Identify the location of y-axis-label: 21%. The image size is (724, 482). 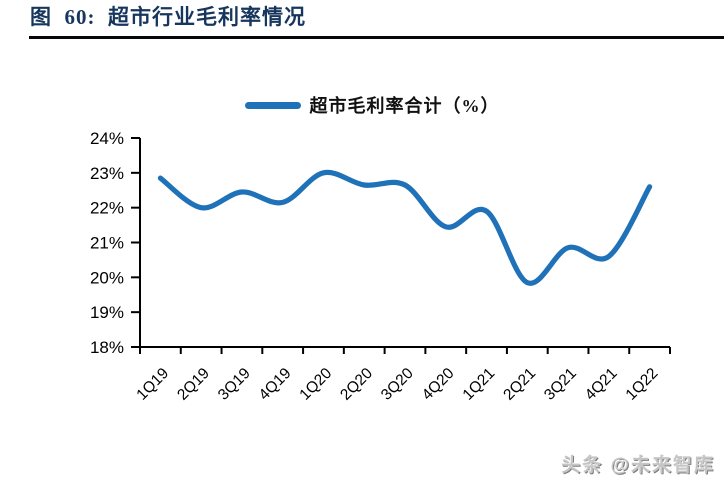
(107, 243).